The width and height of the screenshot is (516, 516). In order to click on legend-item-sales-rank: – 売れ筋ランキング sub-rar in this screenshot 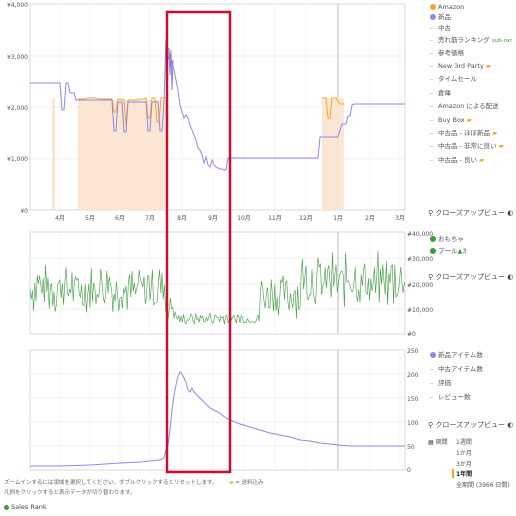, I will do `click(471, 41)`.